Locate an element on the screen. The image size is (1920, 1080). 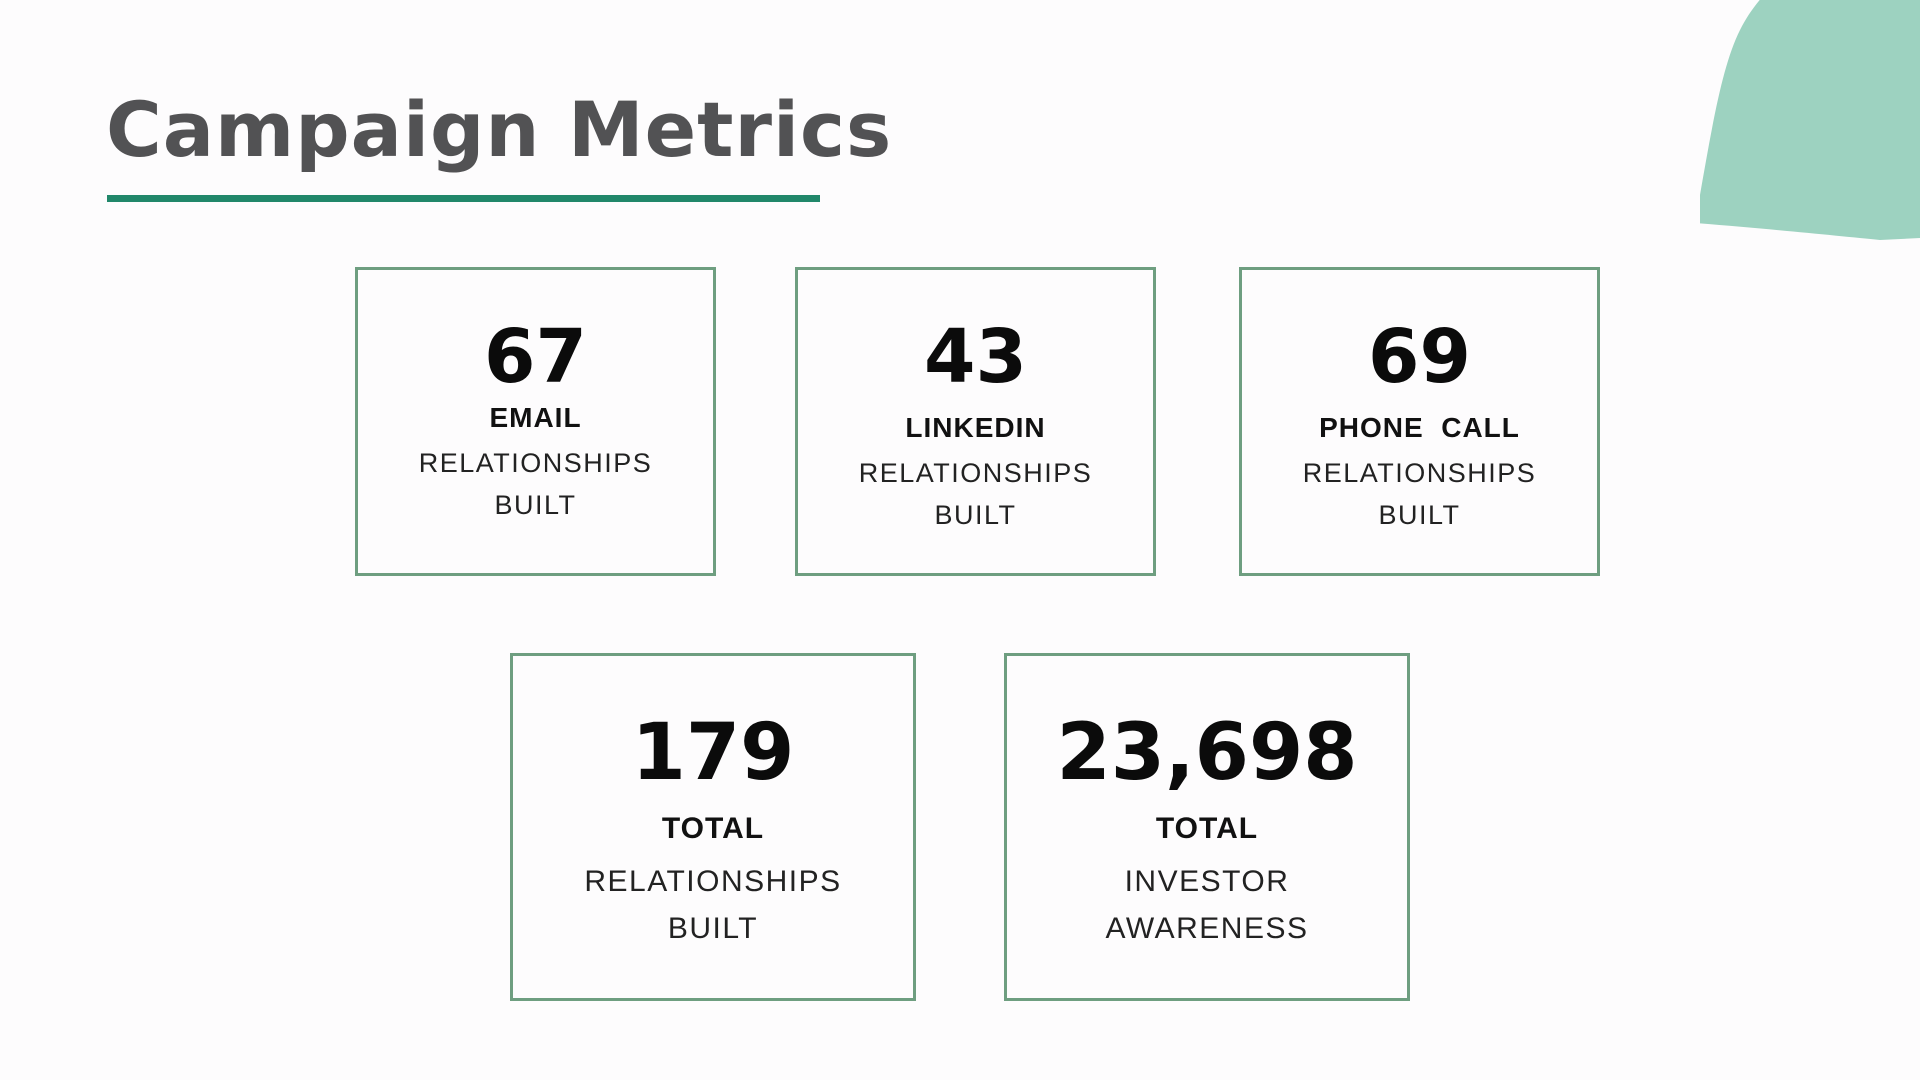
title-underline is located at coordinates (463, 198).